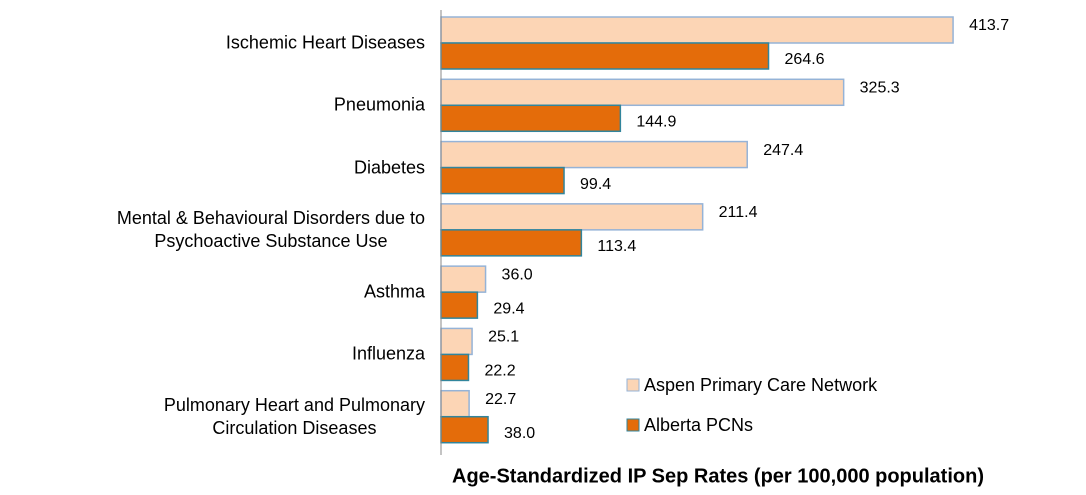 Image resolution: width=1086 pixels, height=495 pixels. What do you see at coordinates (379, 104) in the screenshot?
I see `category-label: Pneumonia` at bounding box center [379, 104].